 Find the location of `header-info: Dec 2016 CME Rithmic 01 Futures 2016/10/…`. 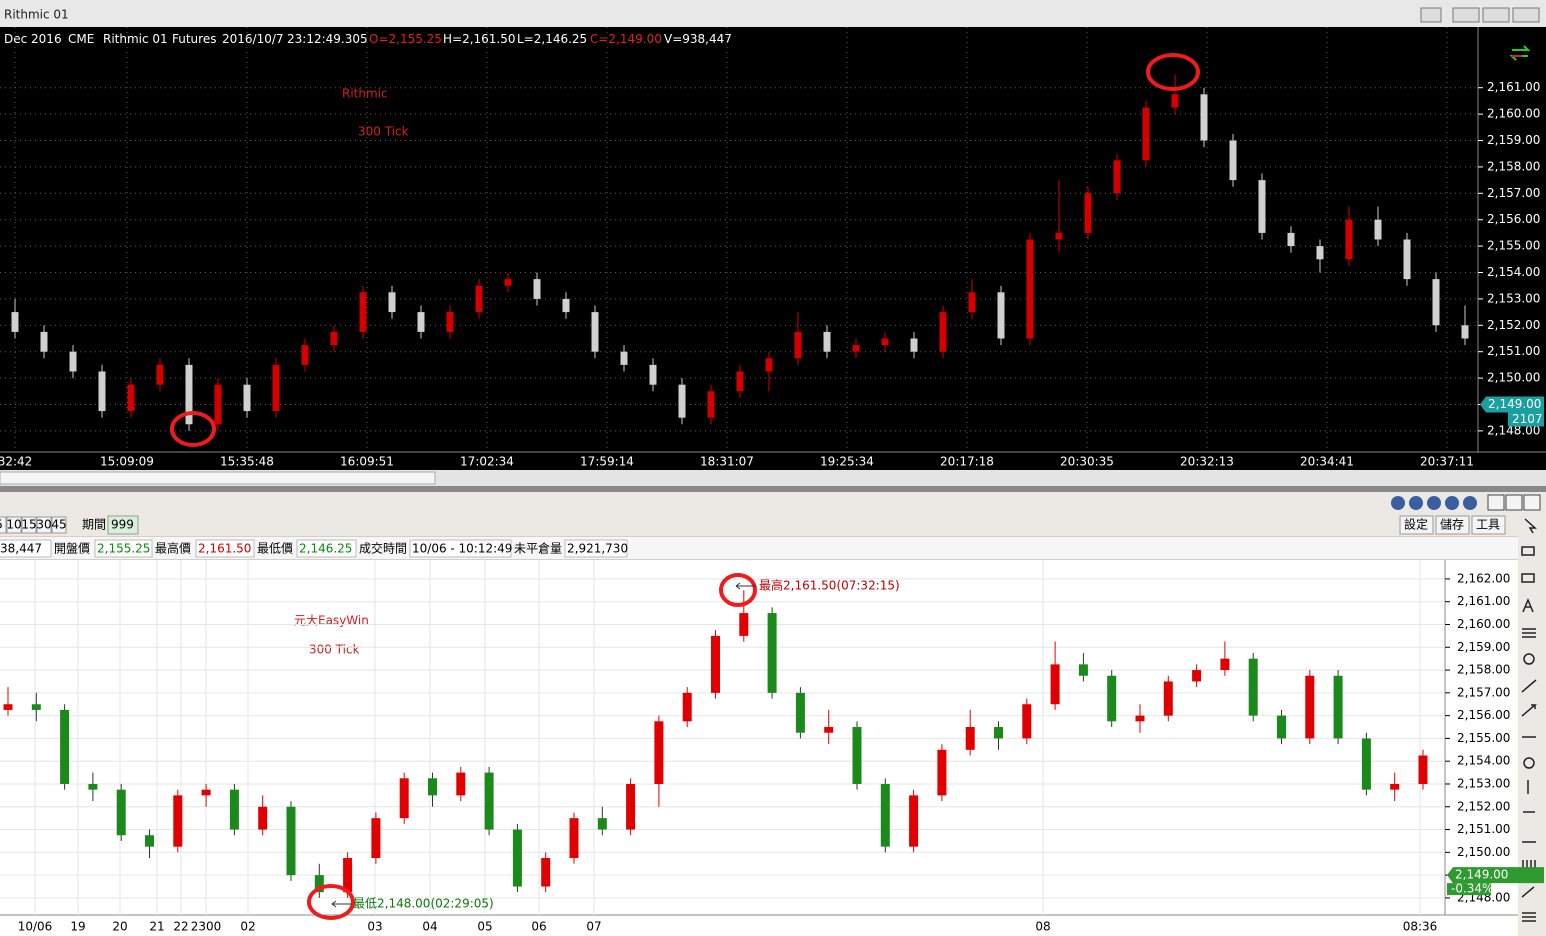

header-info: Dec 2016 CME Rithmic 01 Futures 2016/10/… is located at coordinates (368, 39).